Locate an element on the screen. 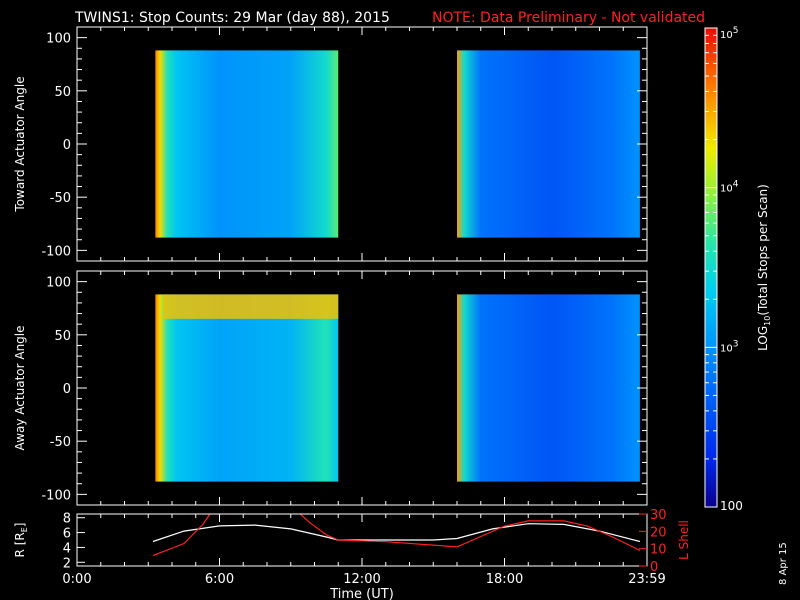 This screenshot has height=600, width=800. y-tick-label: 4 is located at coordinates (67, 548).